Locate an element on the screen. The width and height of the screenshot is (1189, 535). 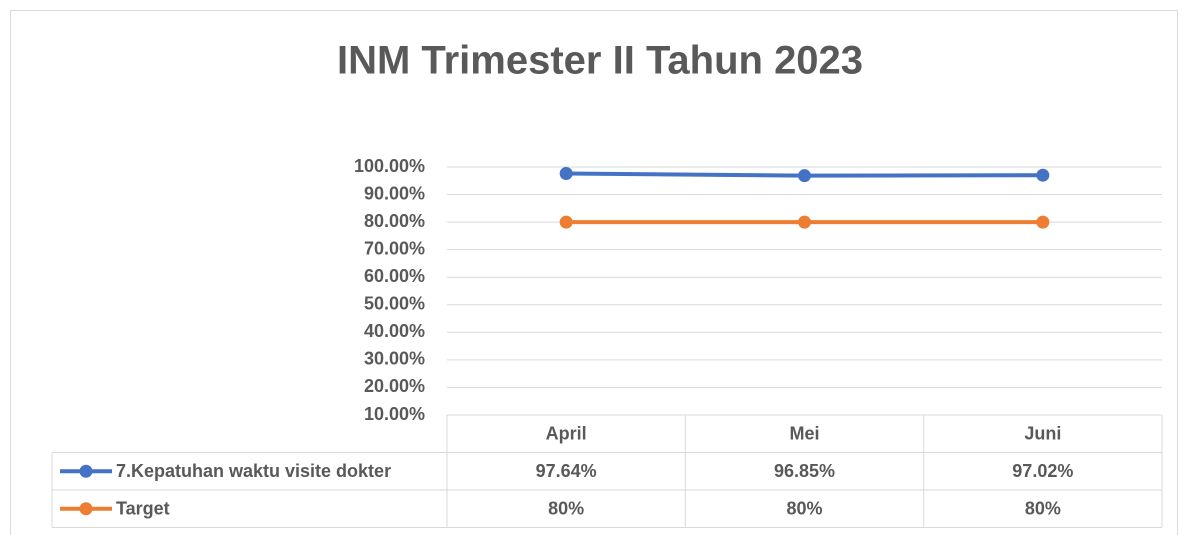
x-tick-label: Mei is located at coordinates (804, 434).